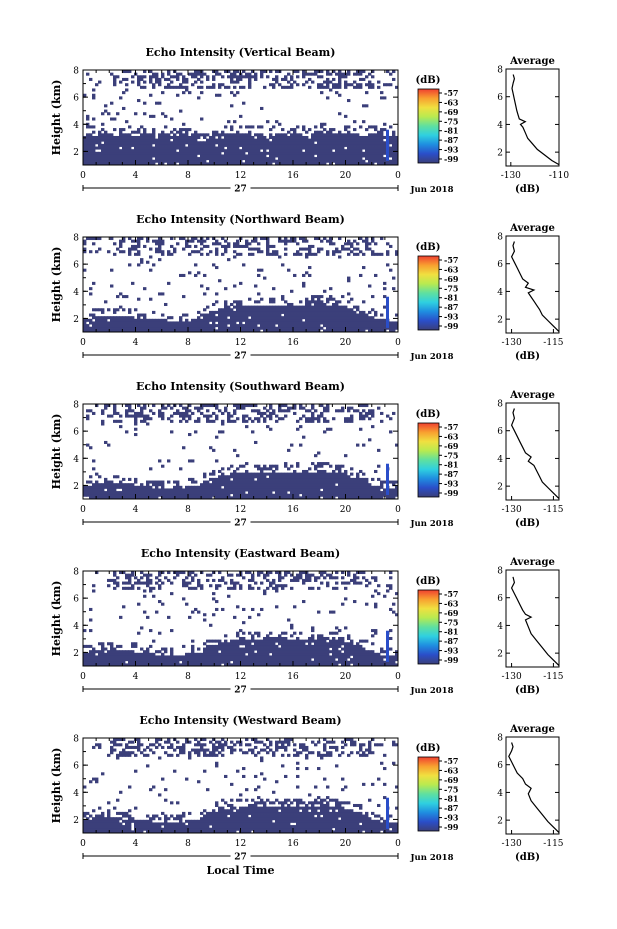 This screenshot has width=617, height=929. What do you see at coordinates (428, 80) in the screenshot?
I see `colorbar-unit: (dB)` at bounding box center [428, 80].